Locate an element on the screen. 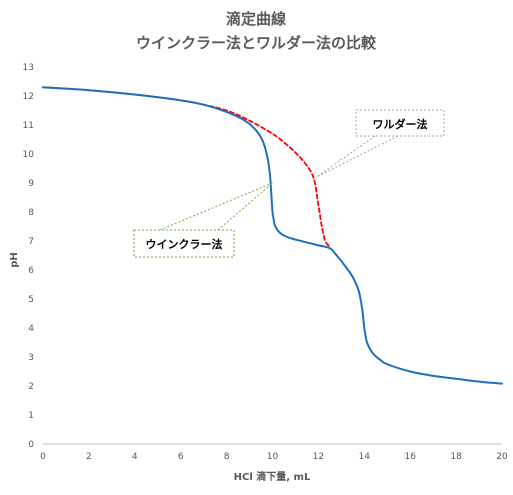 The width and height of the screenshot is (513, 495). x-tick-label: 10 is located at coordinates (273, 457).